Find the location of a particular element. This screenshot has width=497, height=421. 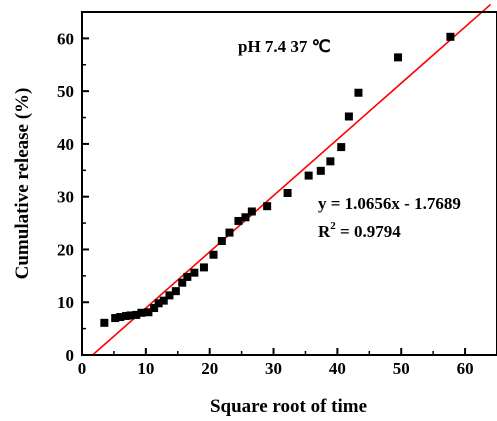

x-tick-label: 20 is located at coordinates (209, 368).